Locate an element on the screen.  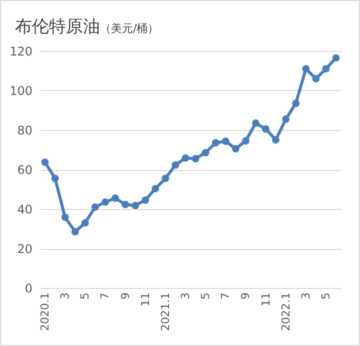
y-tick-label: 0 is located at coordinates (28, 289).